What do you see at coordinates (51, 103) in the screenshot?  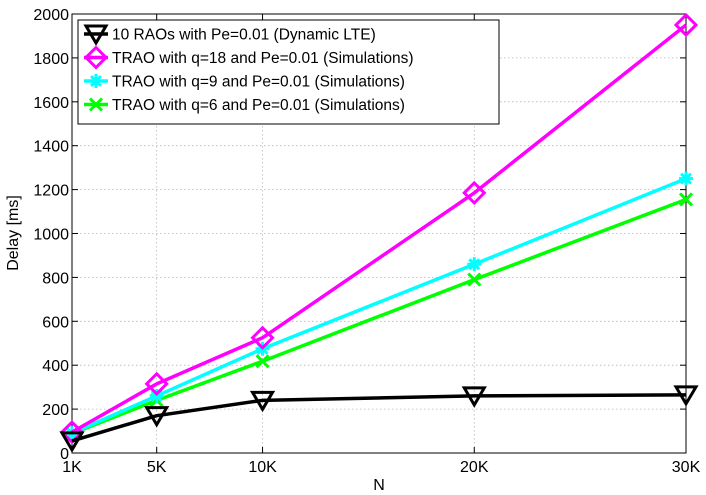 I see `y-tick-label: 1600` at bounding box center [51, 103].